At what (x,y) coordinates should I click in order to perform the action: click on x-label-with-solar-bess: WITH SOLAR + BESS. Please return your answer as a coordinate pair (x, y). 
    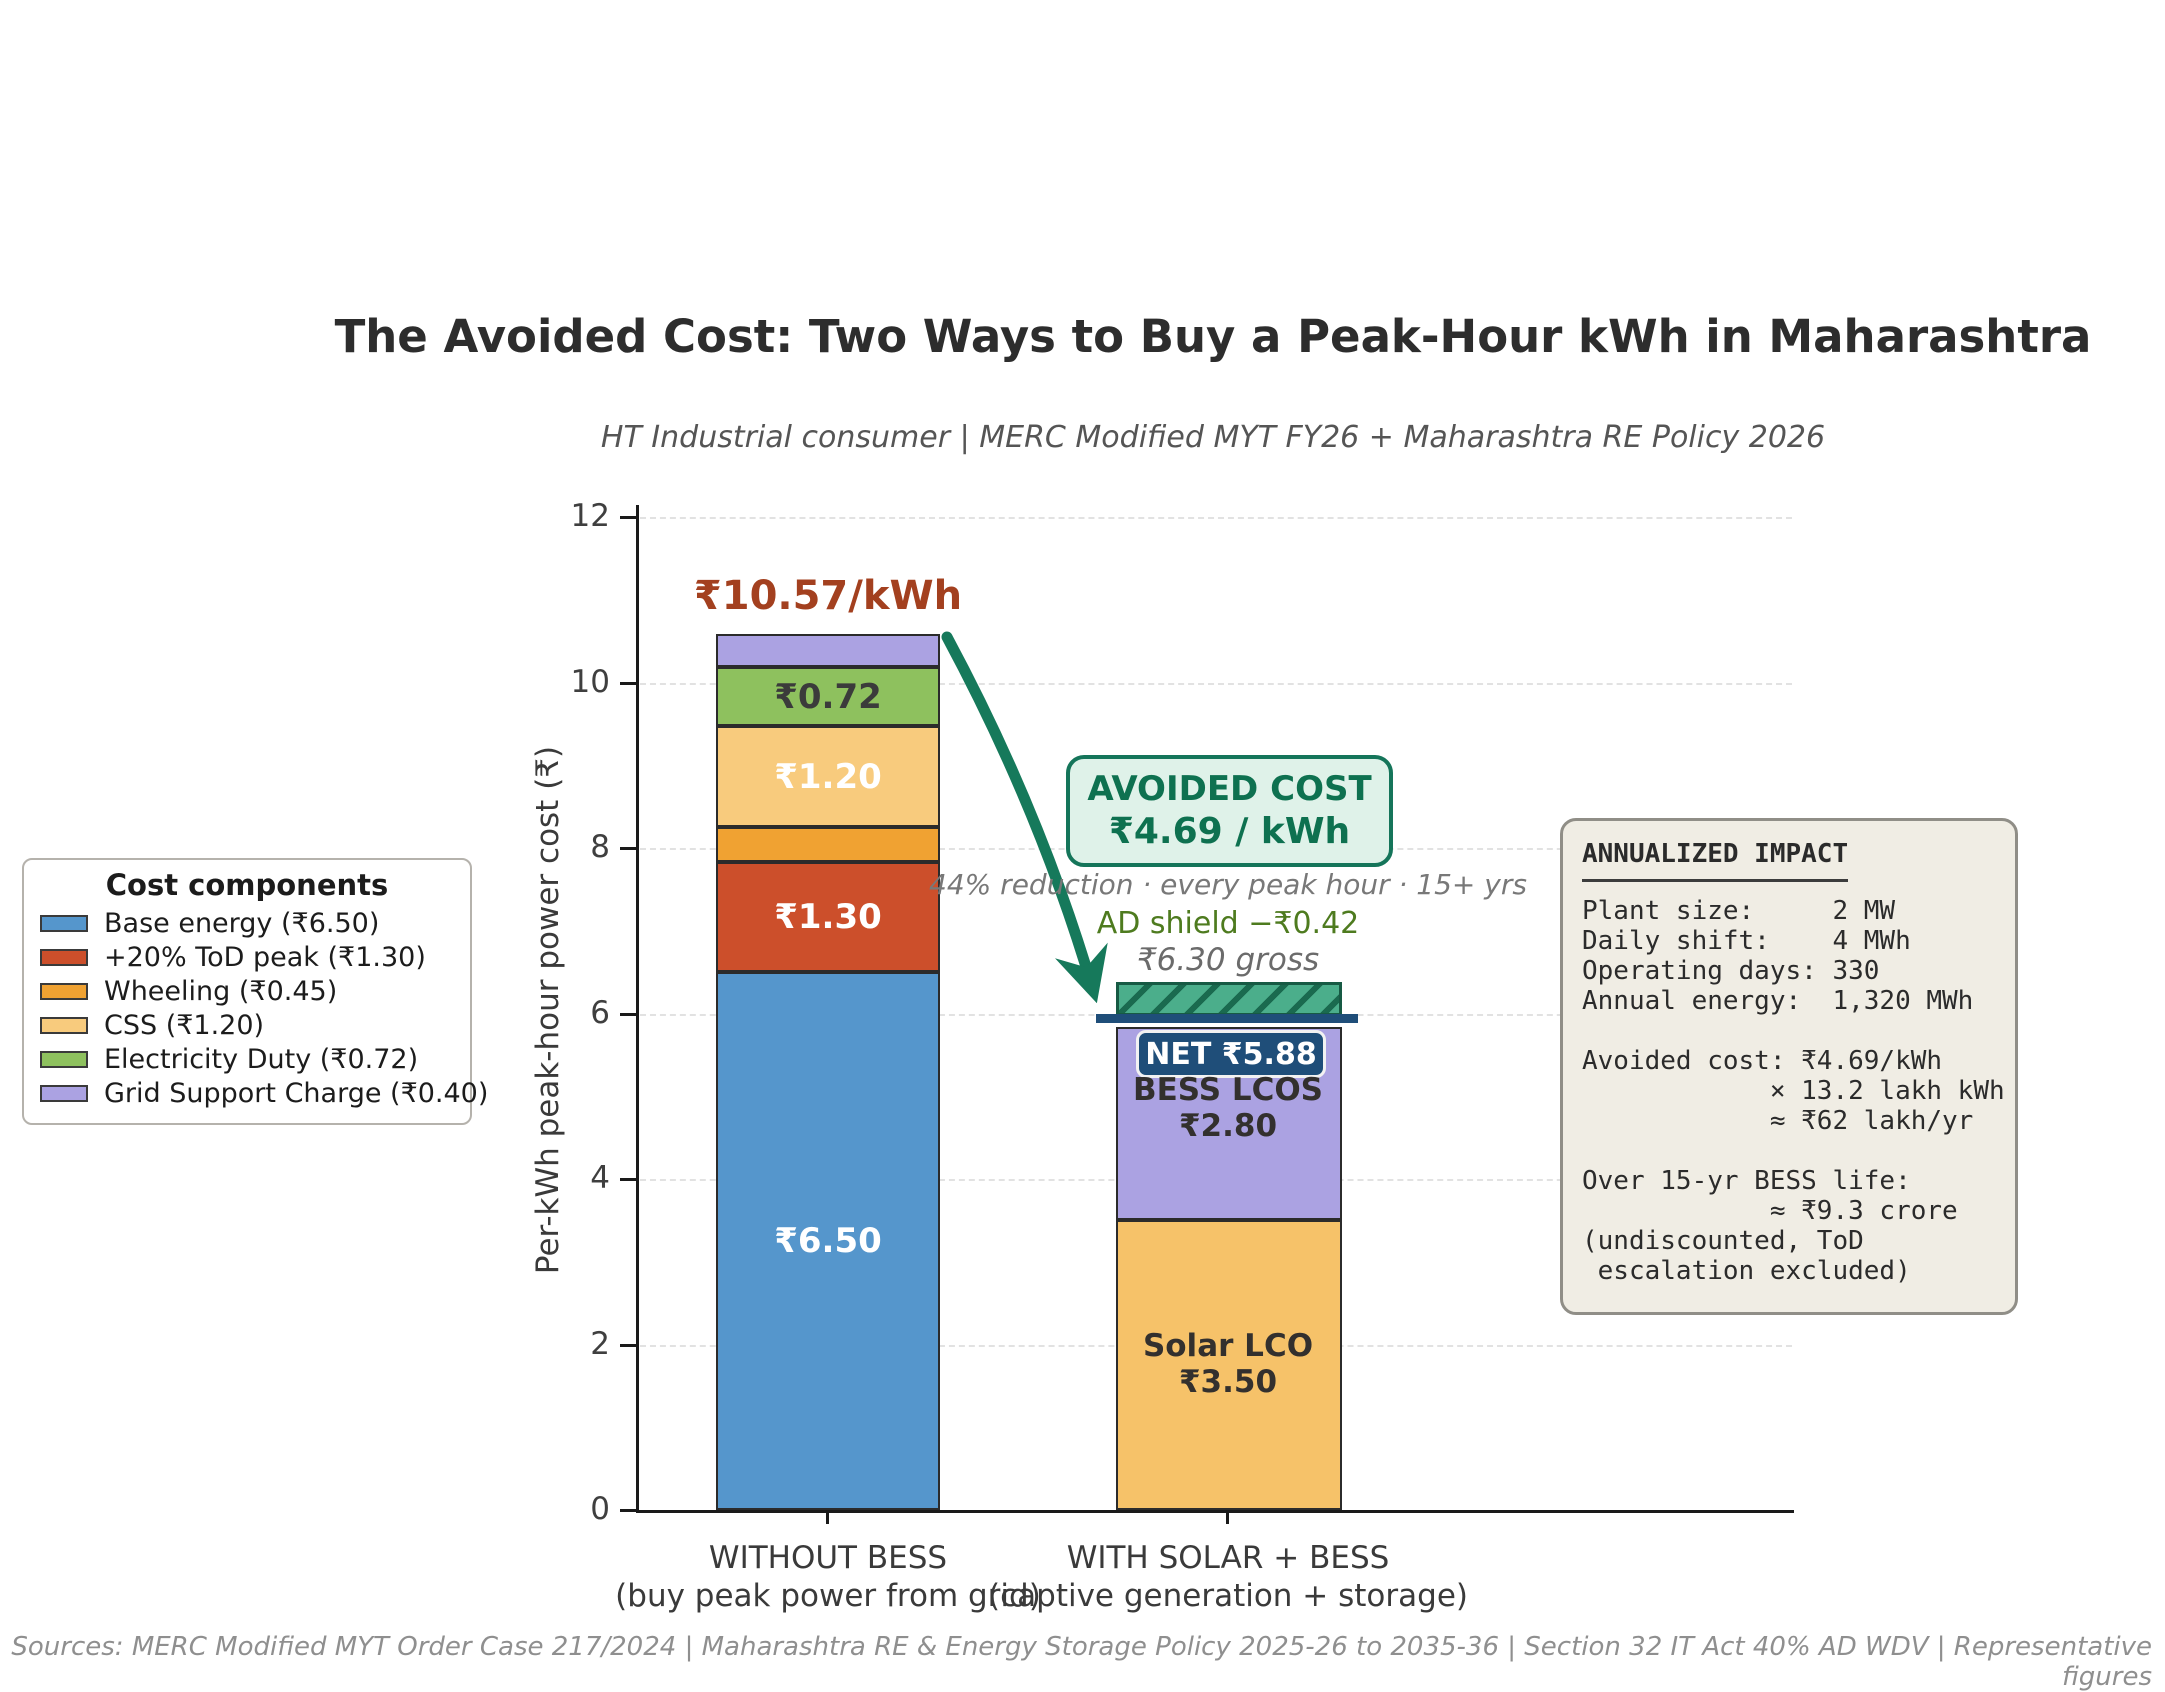
    Looking at the image, I should click on (1228, 1558).